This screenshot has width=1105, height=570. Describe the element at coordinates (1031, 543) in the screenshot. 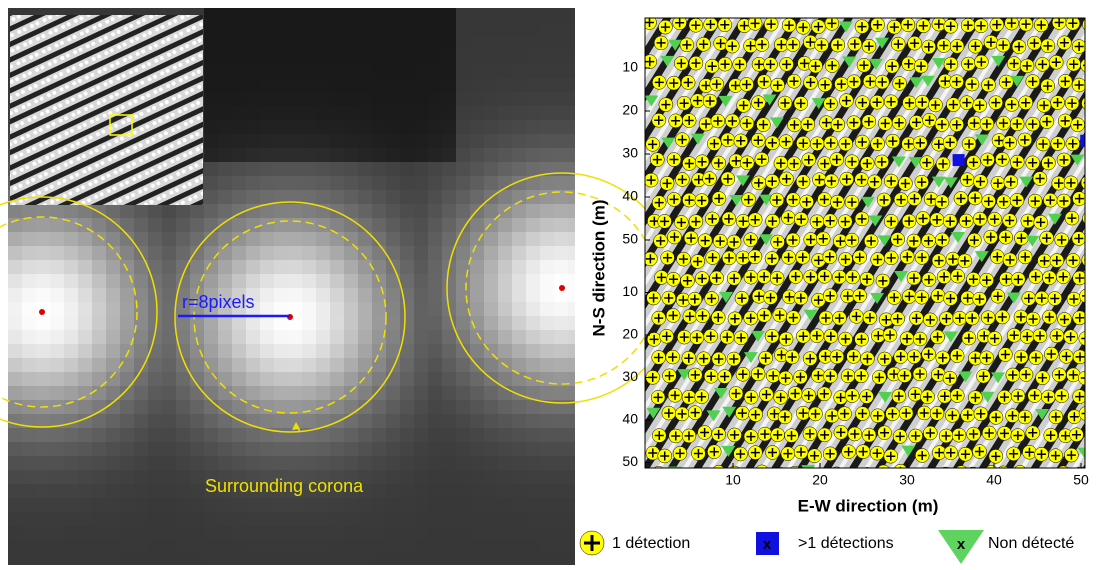

I see `legend-label: Non détecté` at that location.